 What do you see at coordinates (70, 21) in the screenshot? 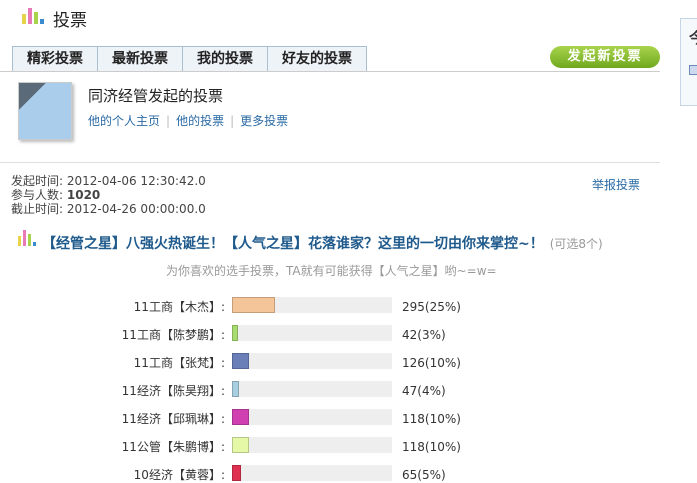
I see `page-title: 投票` at bounding box center [70, 21].